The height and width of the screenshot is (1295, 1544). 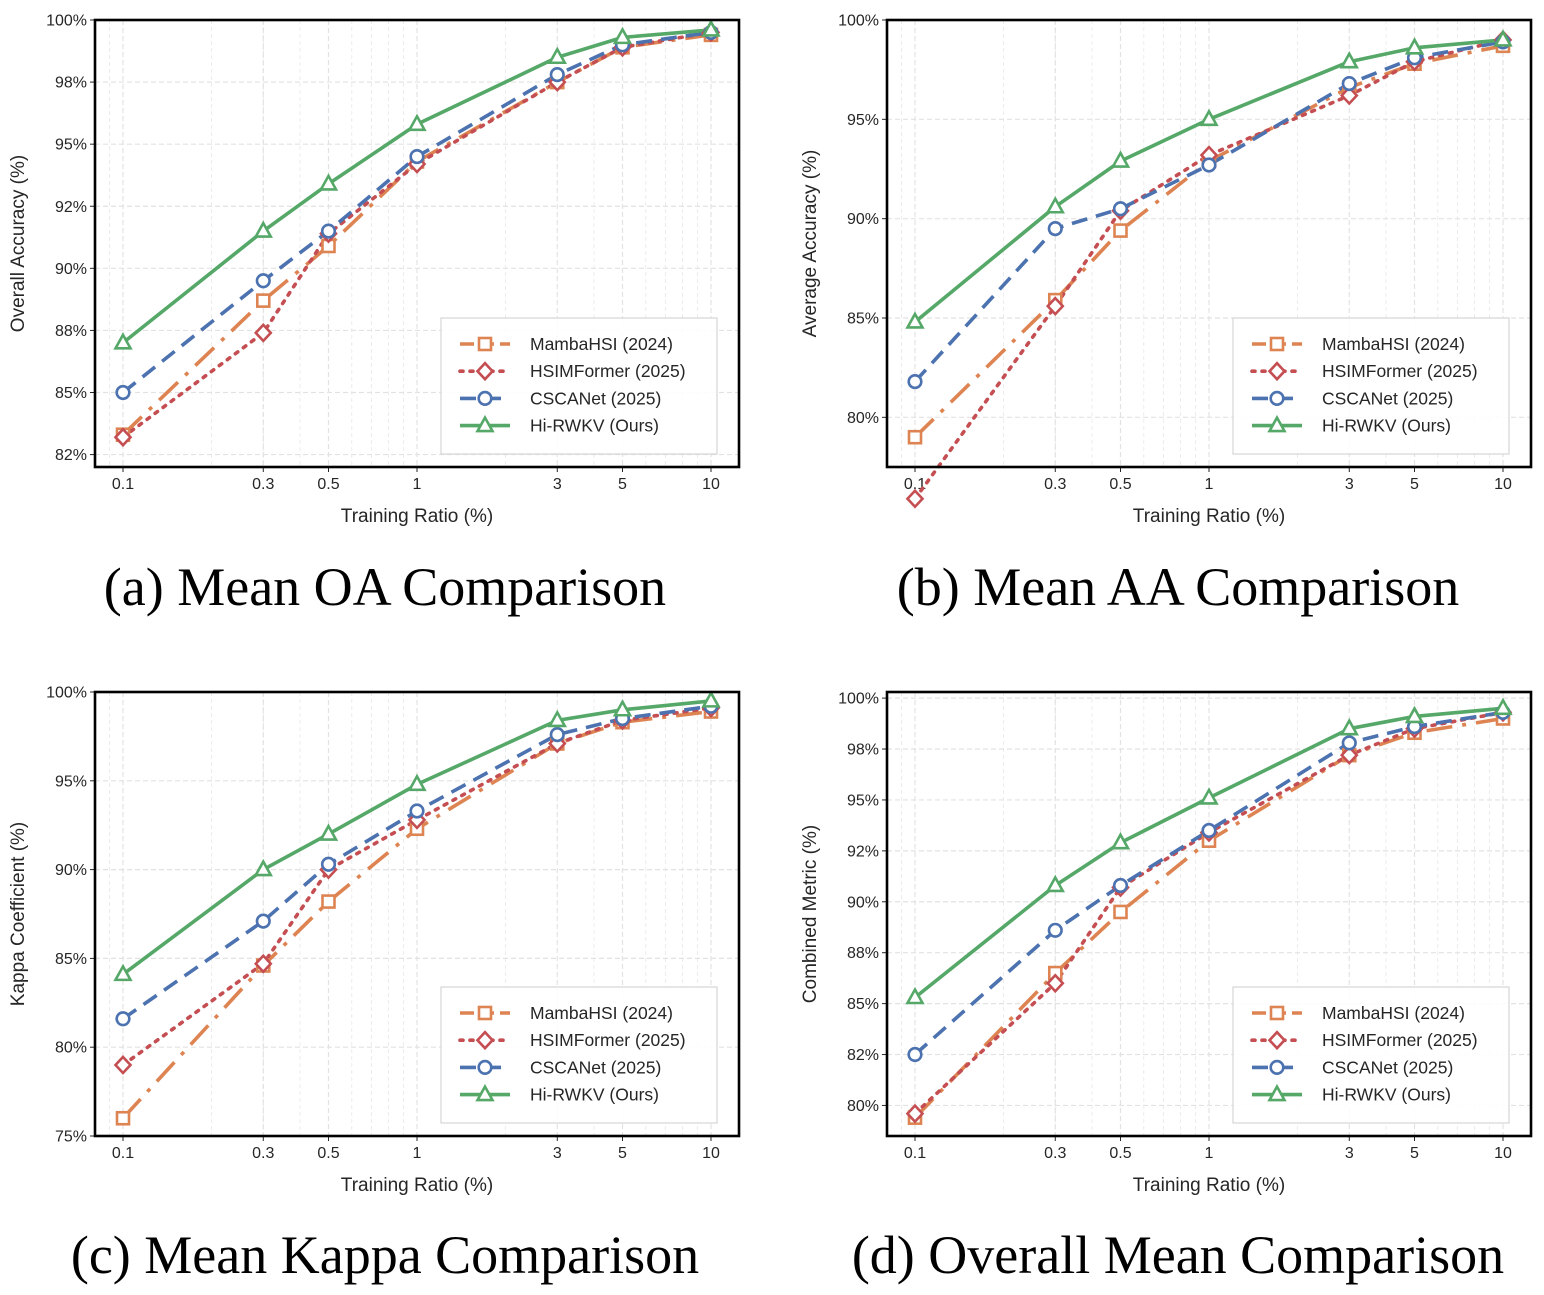 What do you see at coordinates (18, 243) in the screenshot?
I see `y-axis-title: Overall Accuracy (%)` at bounding box center [18, 243].